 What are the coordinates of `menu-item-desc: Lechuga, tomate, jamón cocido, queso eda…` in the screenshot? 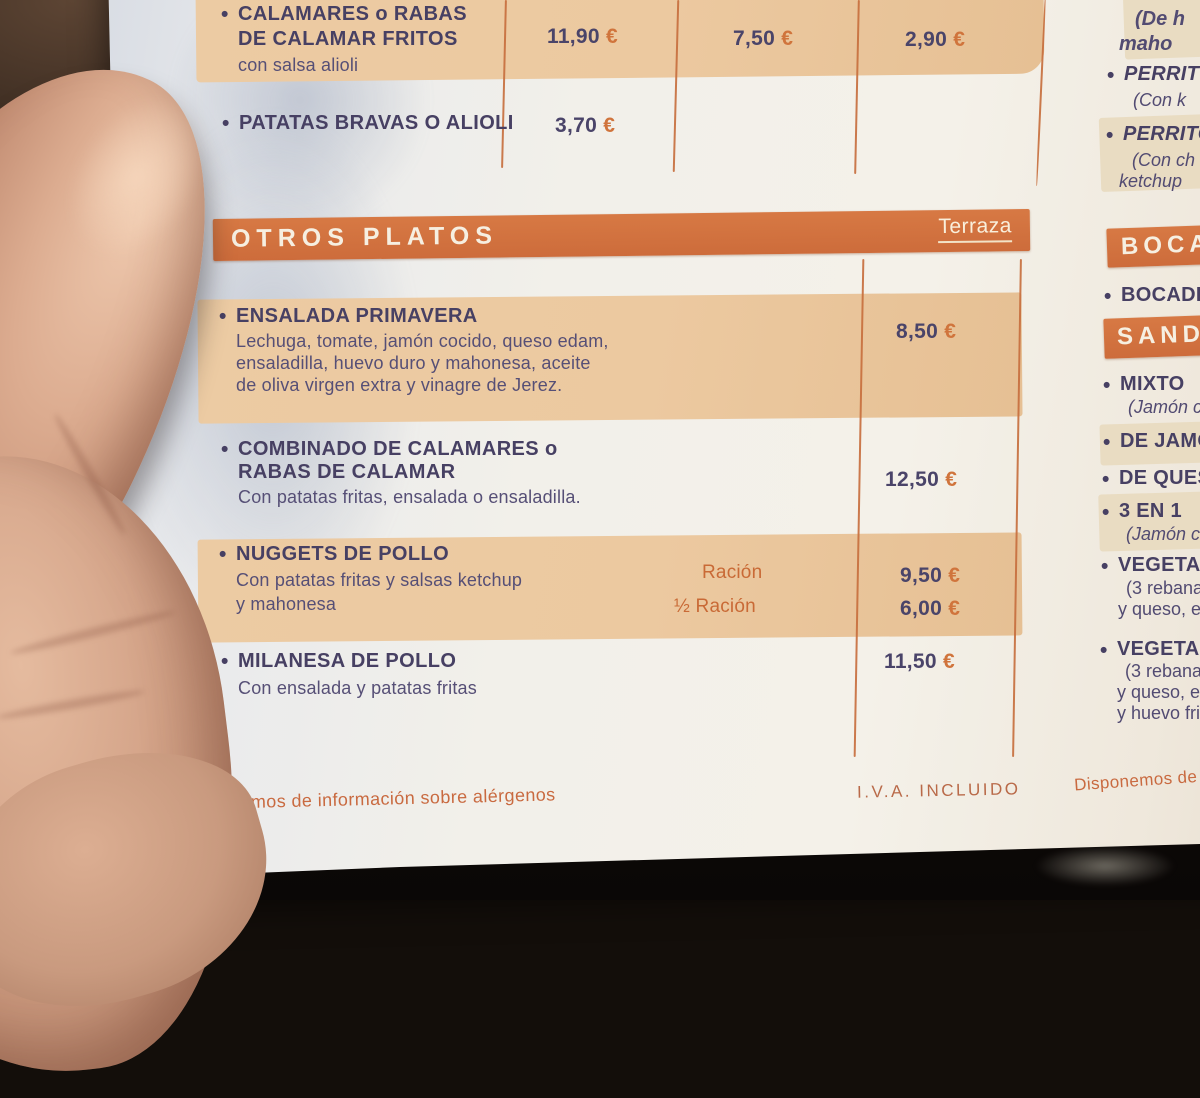 It's located at (422, 341).